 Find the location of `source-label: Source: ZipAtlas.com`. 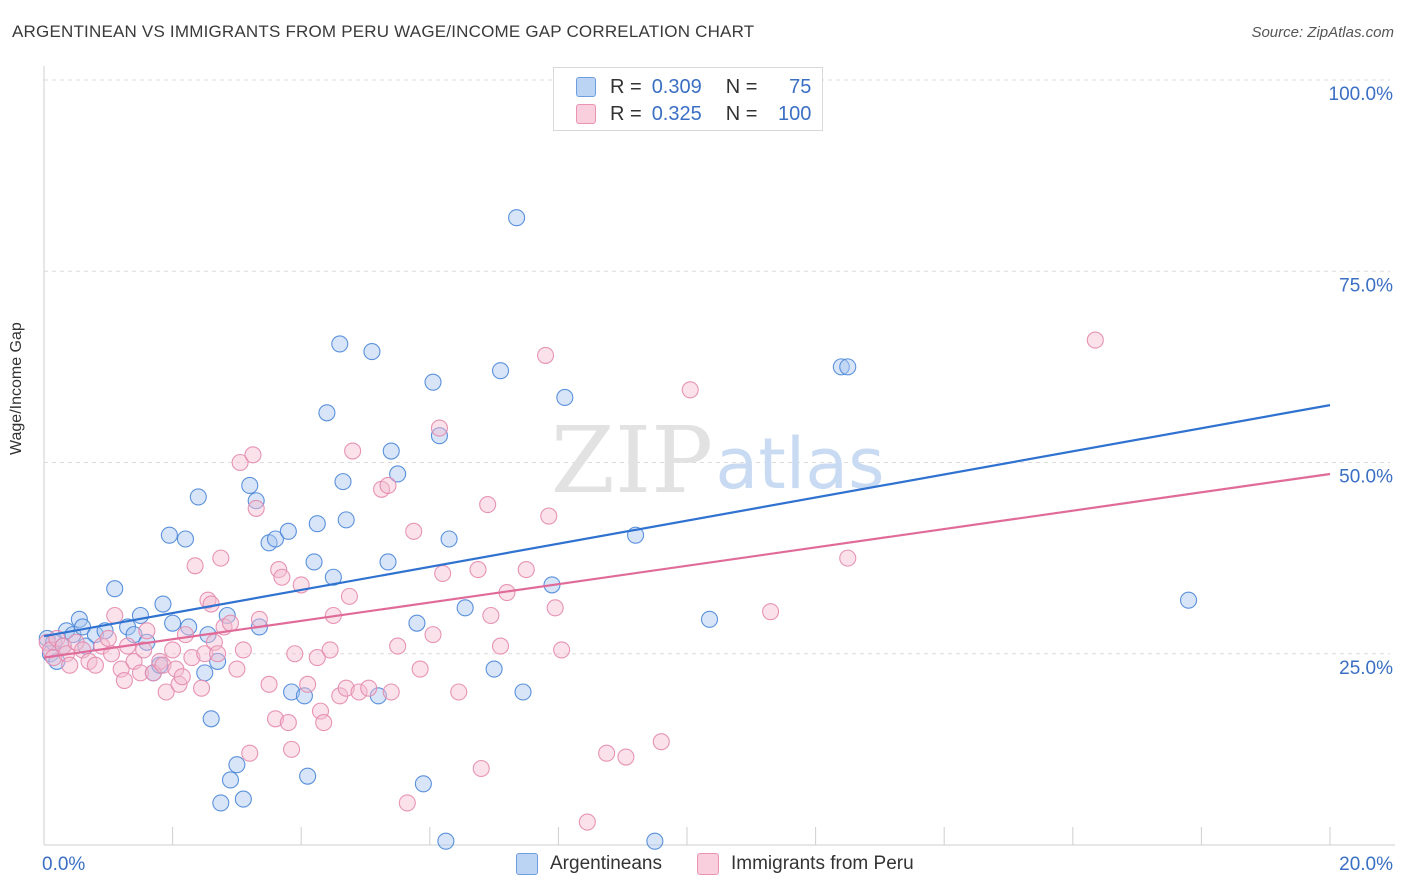

source-label: Source: ZipAtlas.com is located at coordinates (1322, 32).